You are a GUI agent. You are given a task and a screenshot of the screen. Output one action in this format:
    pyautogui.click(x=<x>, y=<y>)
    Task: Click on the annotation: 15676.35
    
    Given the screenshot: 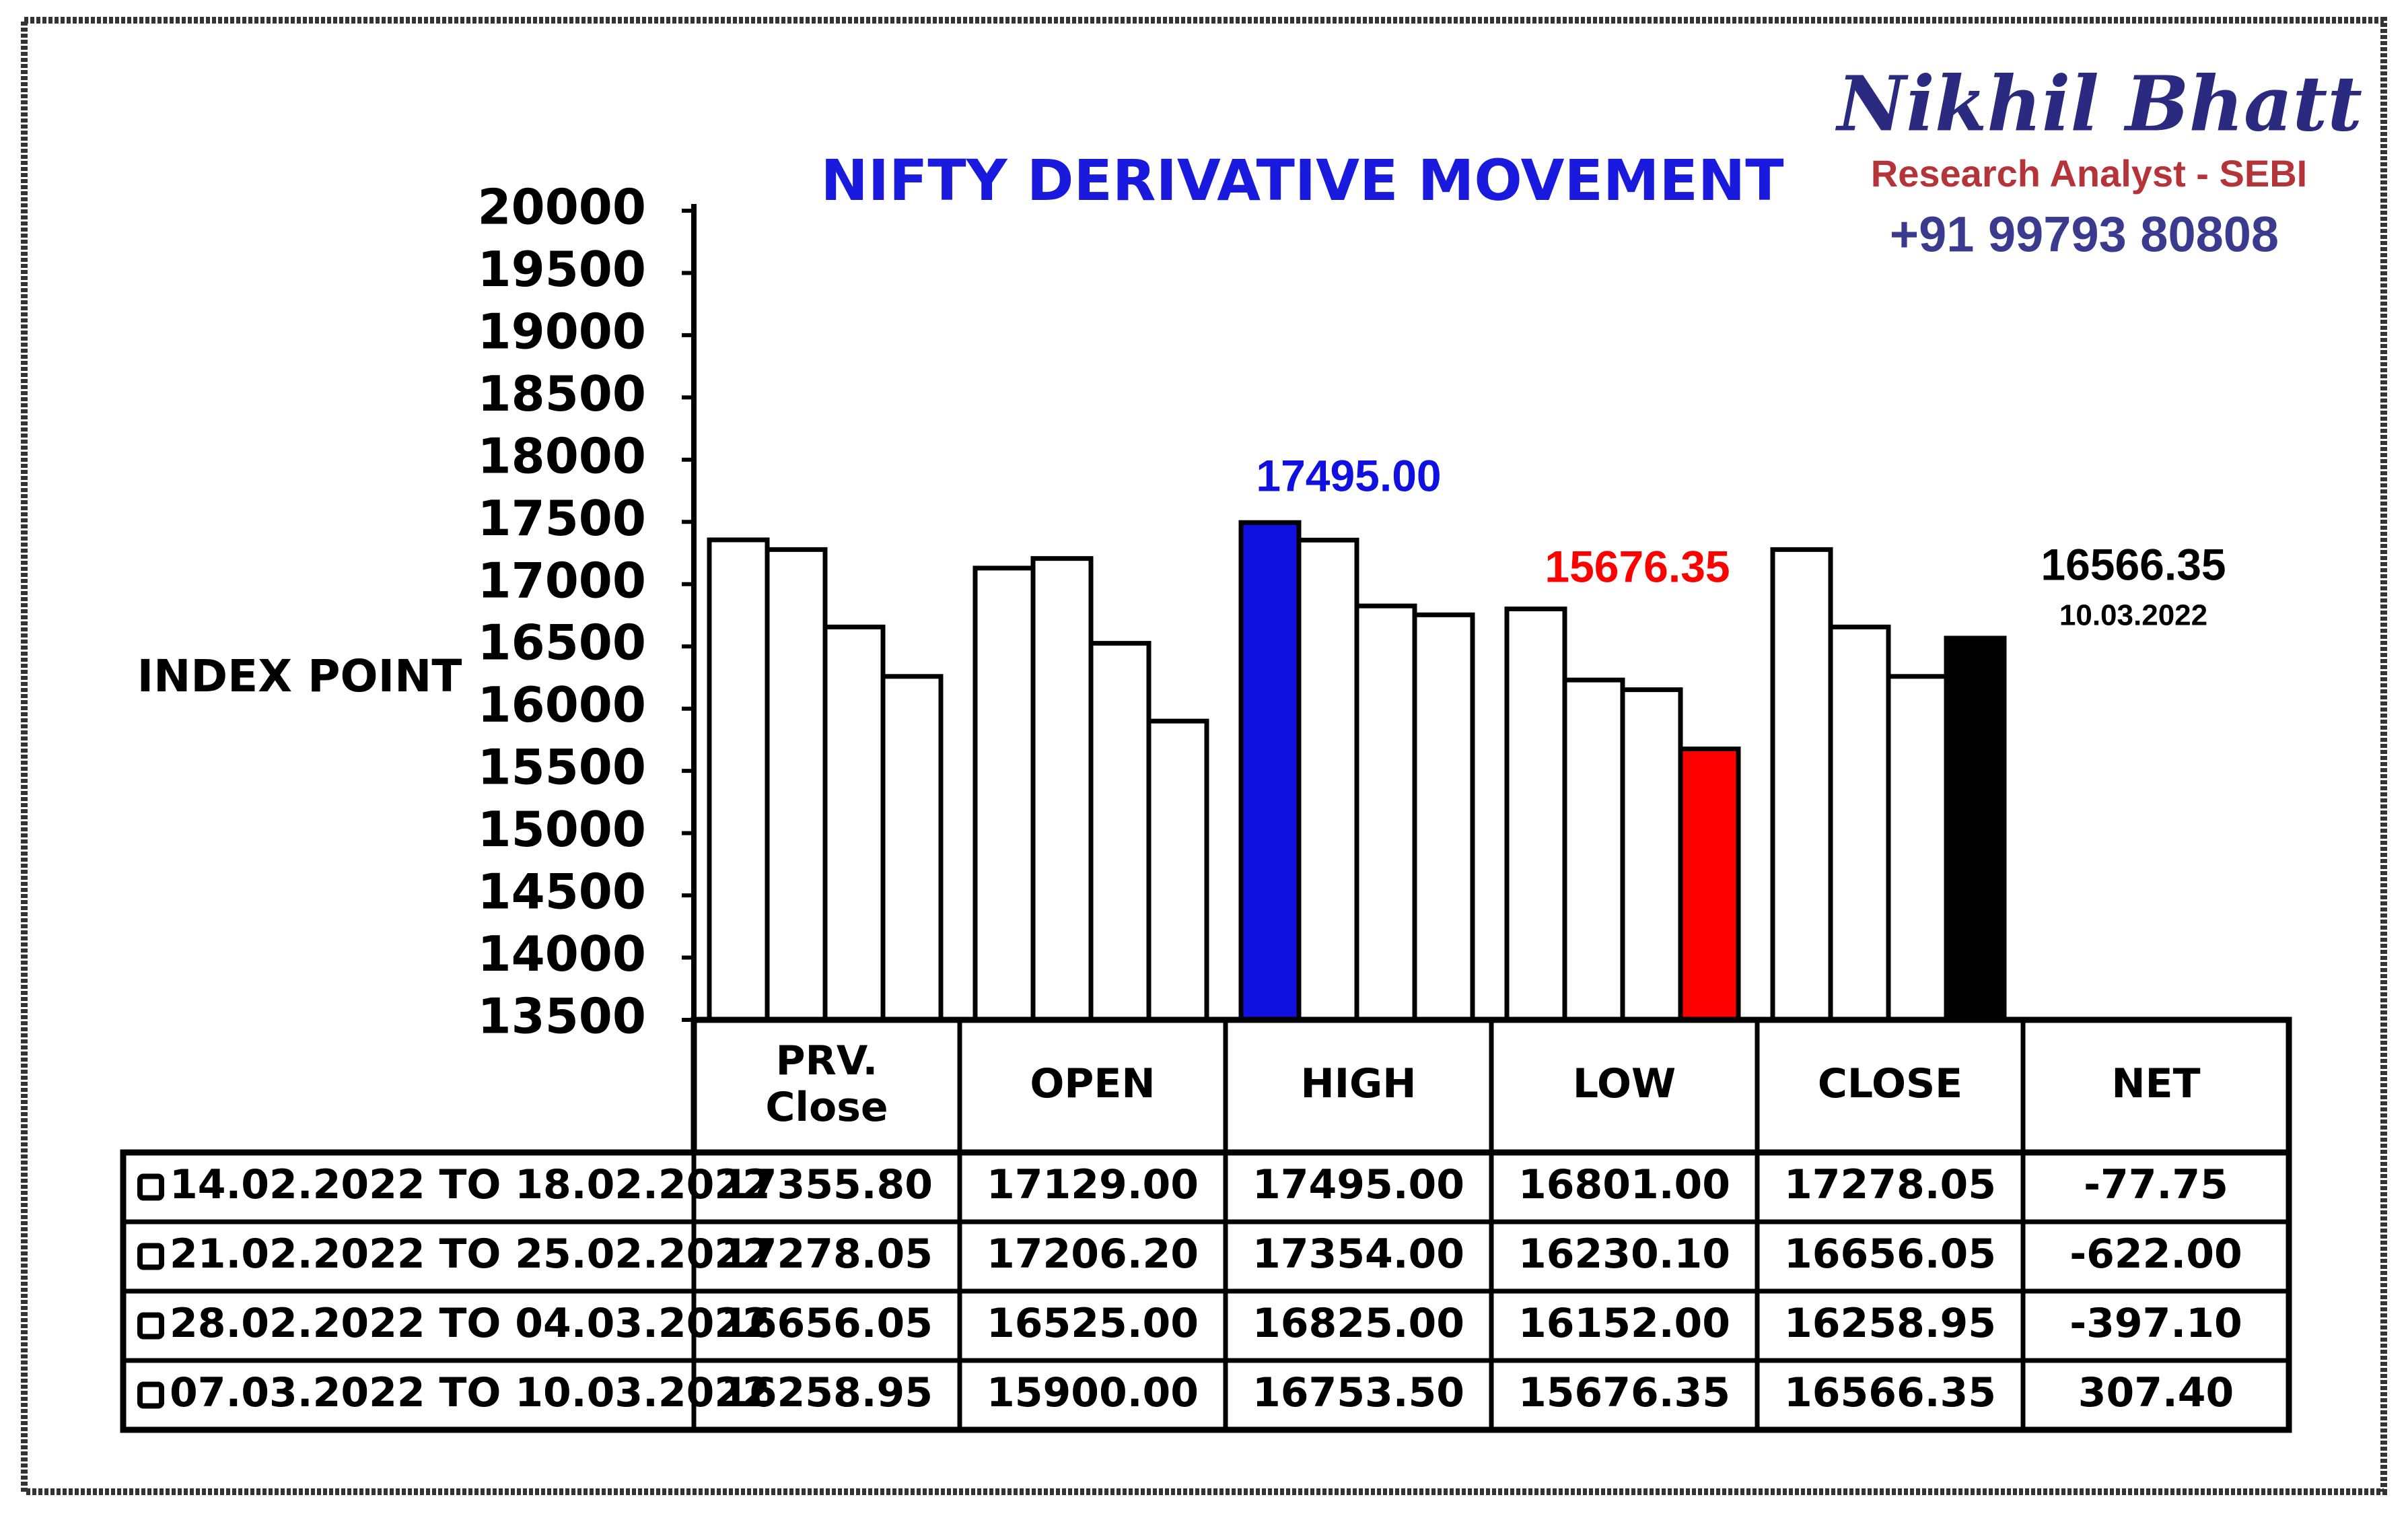 What is the action you would take?
    pyautogui.click(x=1637, y=566)
    